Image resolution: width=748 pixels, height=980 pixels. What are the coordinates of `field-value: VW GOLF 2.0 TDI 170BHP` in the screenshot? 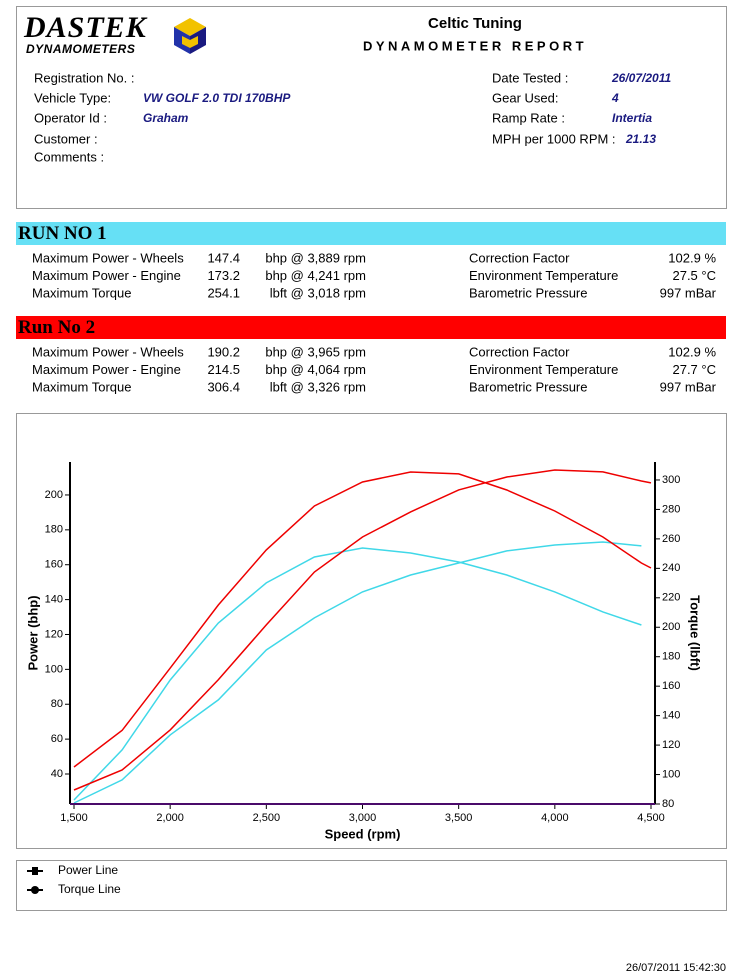 It's located at (217, 98).